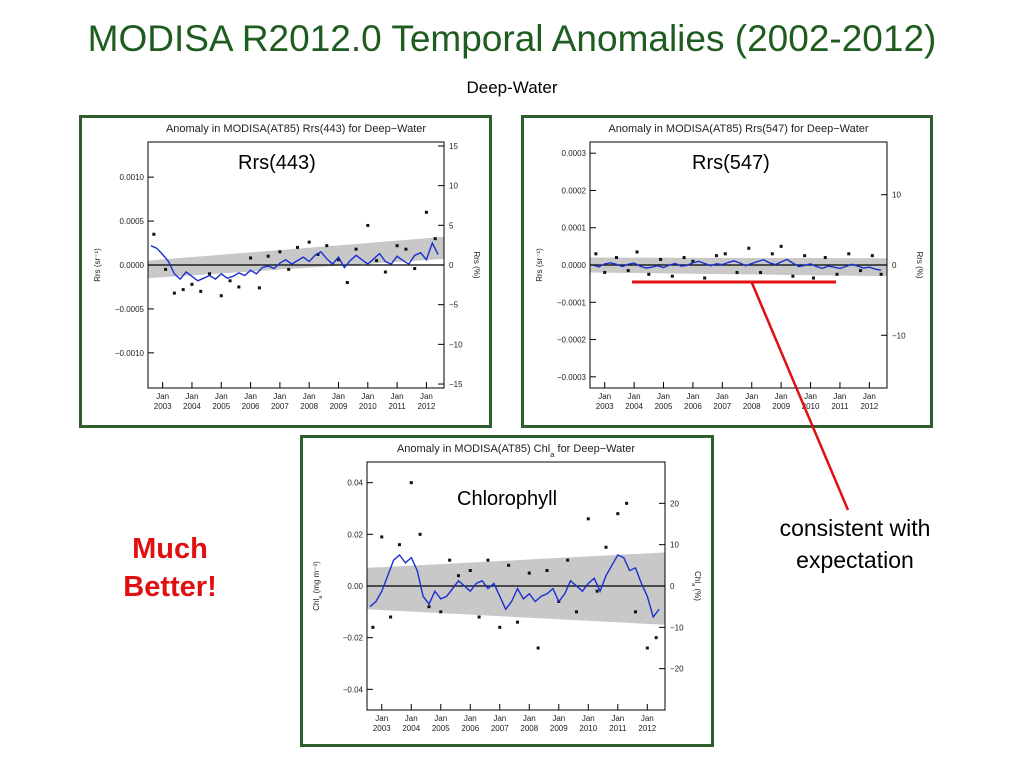 The width and height of the screenshot is (1024, 768). I want to click on x-tick-label: 2005, so click(664, 406).